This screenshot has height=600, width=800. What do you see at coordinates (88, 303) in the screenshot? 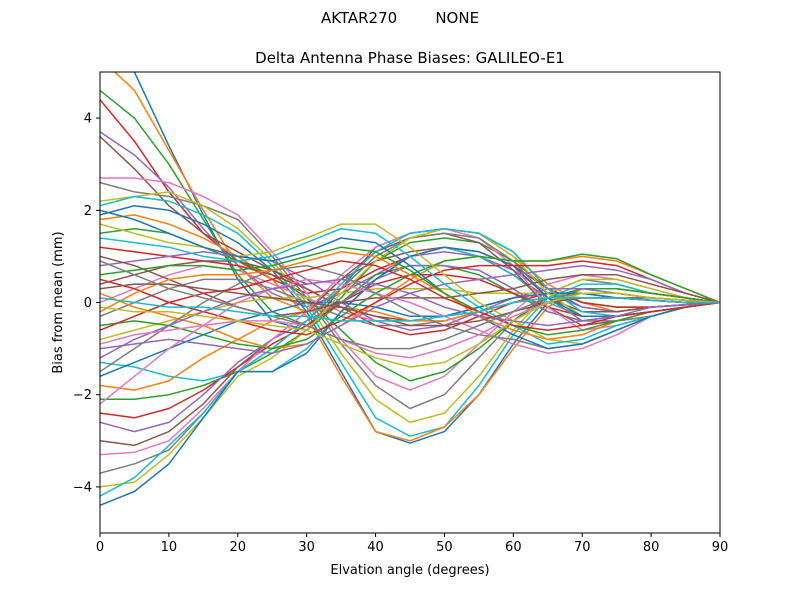
I see `y-tick-label: 0` at bounding box center [88, 303].